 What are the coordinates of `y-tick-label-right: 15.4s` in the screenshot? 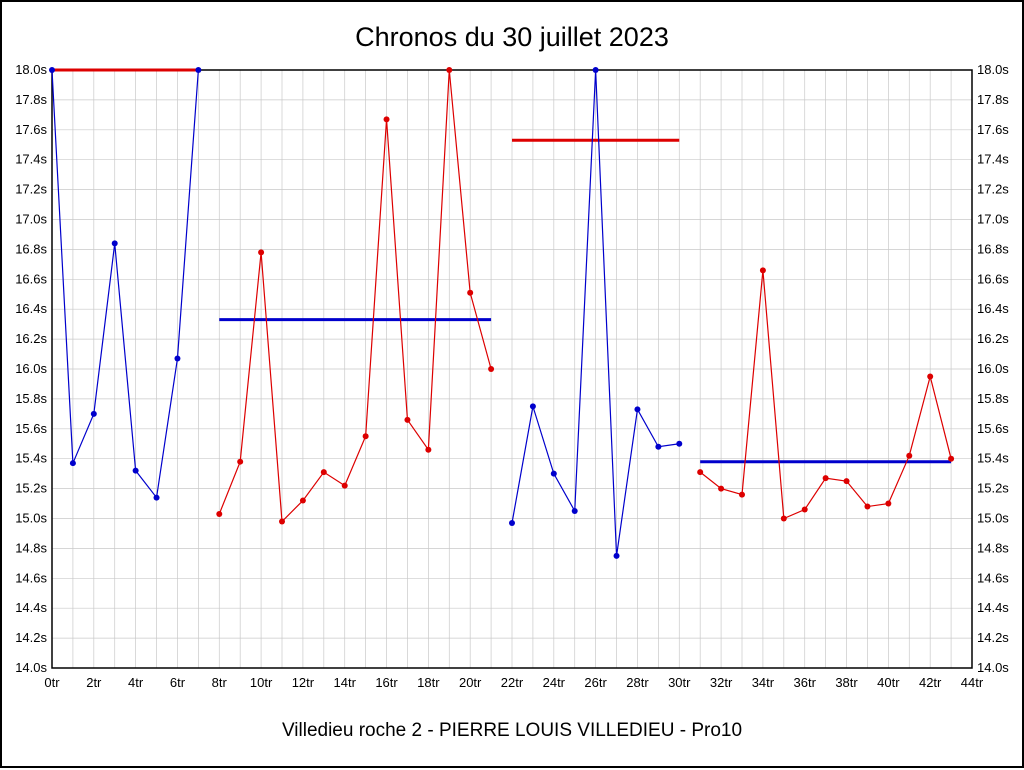 It's located at (993, 458).